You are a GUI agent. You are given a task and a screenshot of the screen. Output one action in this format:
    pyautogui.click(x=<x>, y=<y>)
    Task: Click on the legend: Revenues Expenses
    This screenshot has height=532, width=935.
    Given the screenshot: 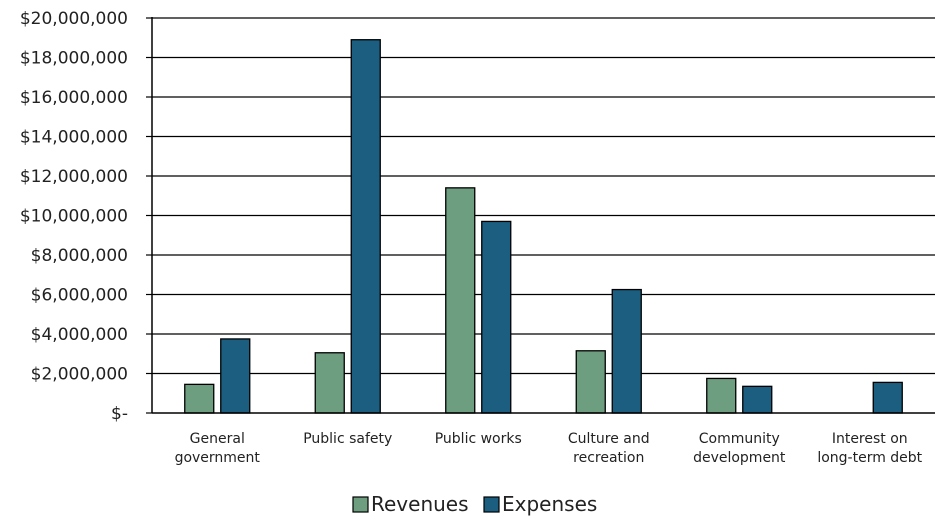 What is the action you would take?
    pyautogui.click(x=474, y=504)
    